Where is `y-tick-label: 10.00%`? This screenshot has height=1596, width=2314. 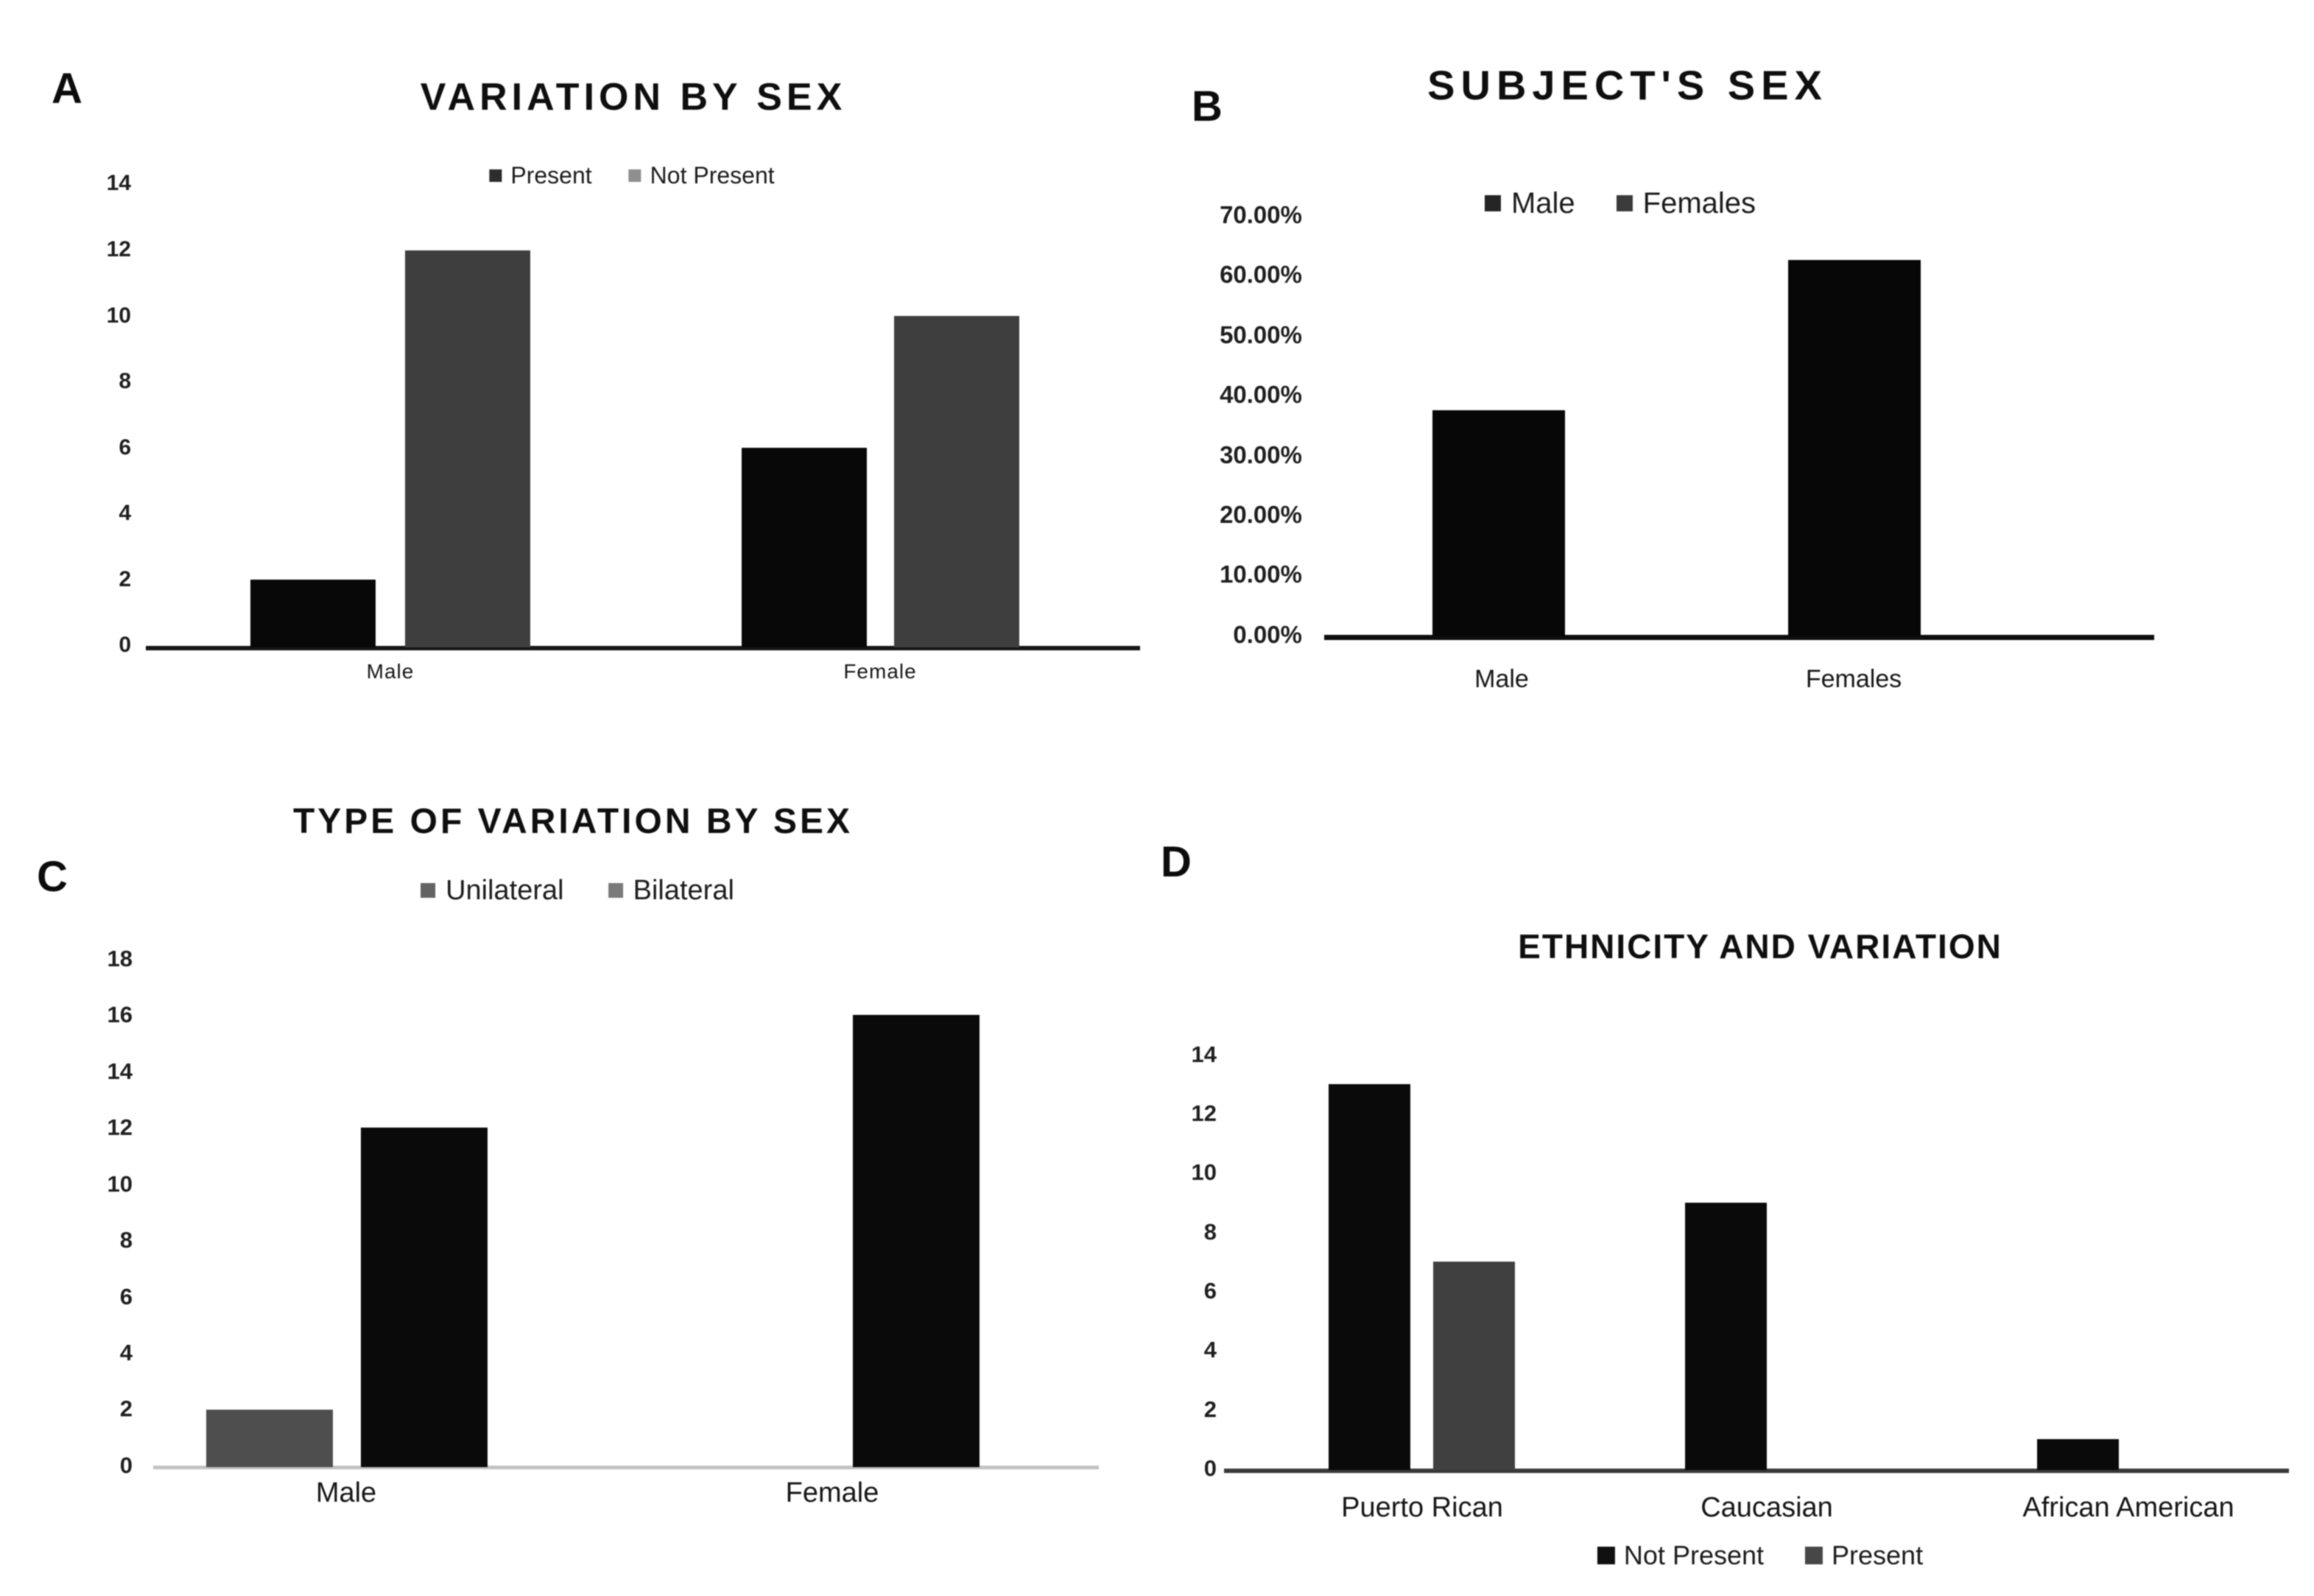 y-tick-label: 10.00% is located at coordinates (1261, 574).